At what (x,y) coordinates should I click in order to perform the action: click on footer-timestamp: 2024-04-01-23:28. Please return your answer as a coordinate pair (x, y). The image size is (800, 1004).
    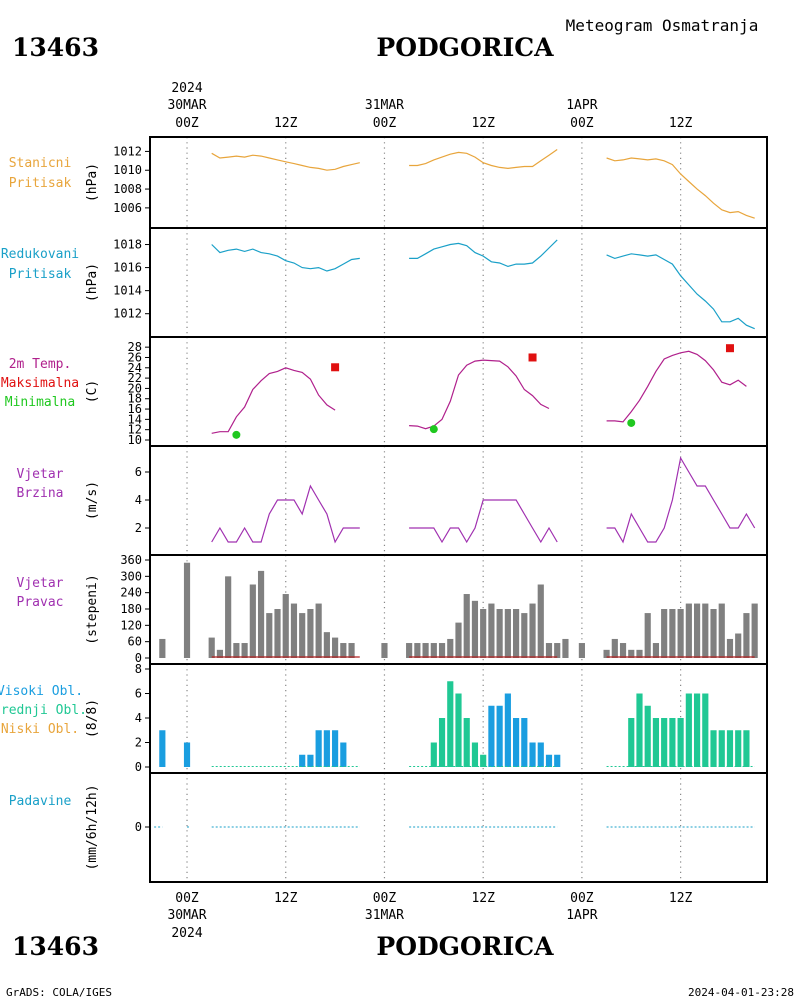
    Looking at the image, I should click on (741, 992).